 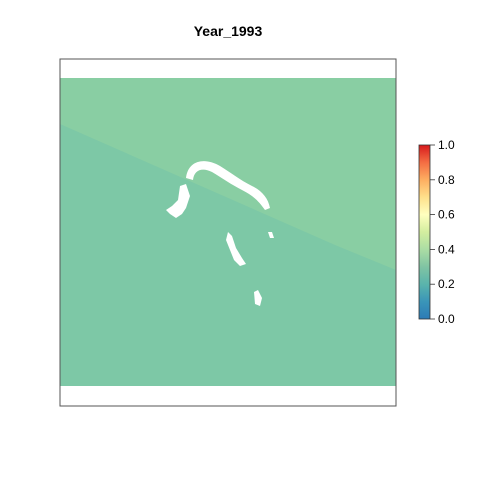 What do you see at coordinates (178, 201) in the screenshot?
I see `missing-patch-left` at bounding box center [178, 201].